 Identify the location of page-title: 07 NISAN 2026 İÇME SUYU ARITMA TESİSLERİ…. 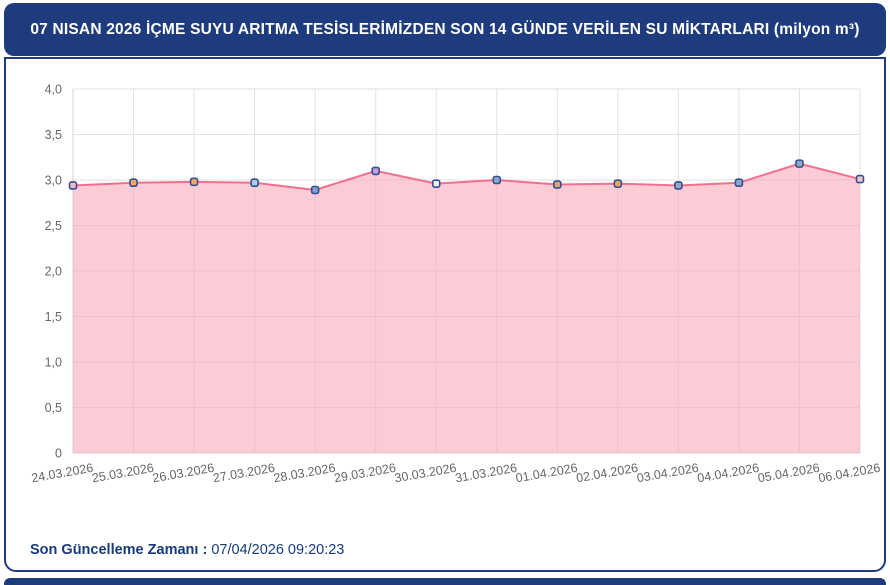
(445, 29).